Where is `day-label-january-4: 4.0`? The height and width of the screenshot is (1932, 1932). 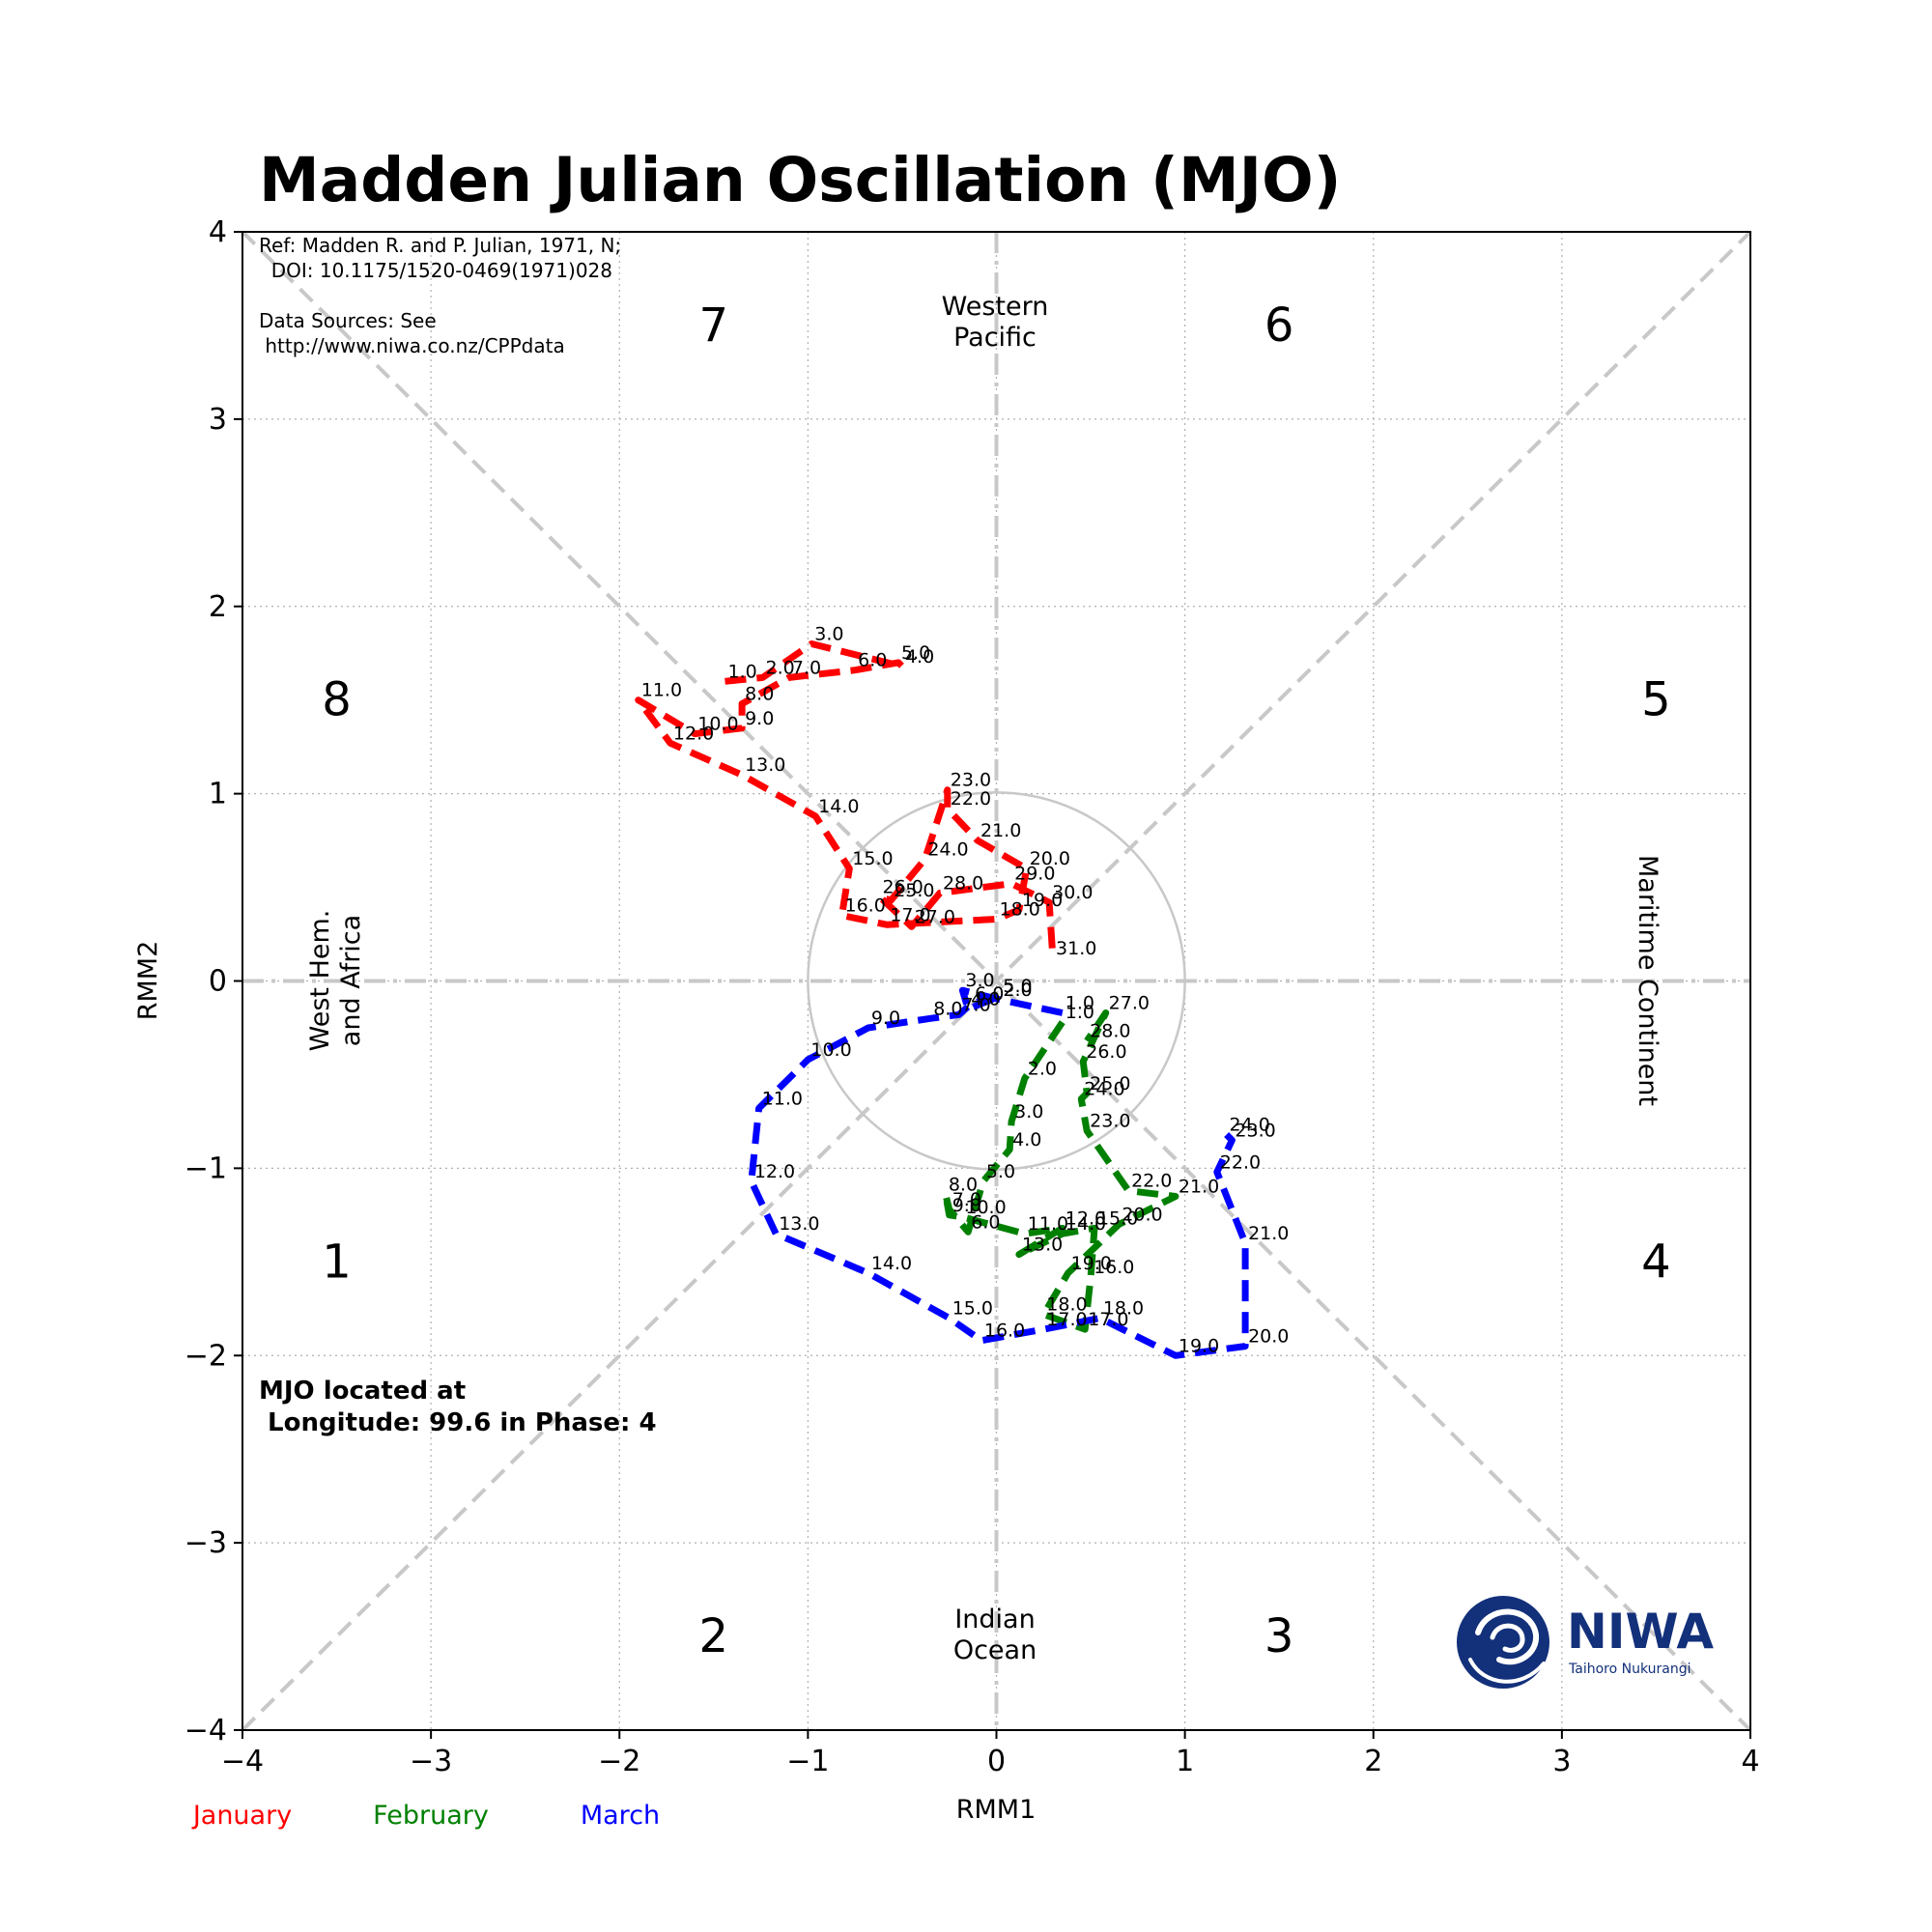 day-label-january-4: 4.0 is located at coordinates (919, 657).